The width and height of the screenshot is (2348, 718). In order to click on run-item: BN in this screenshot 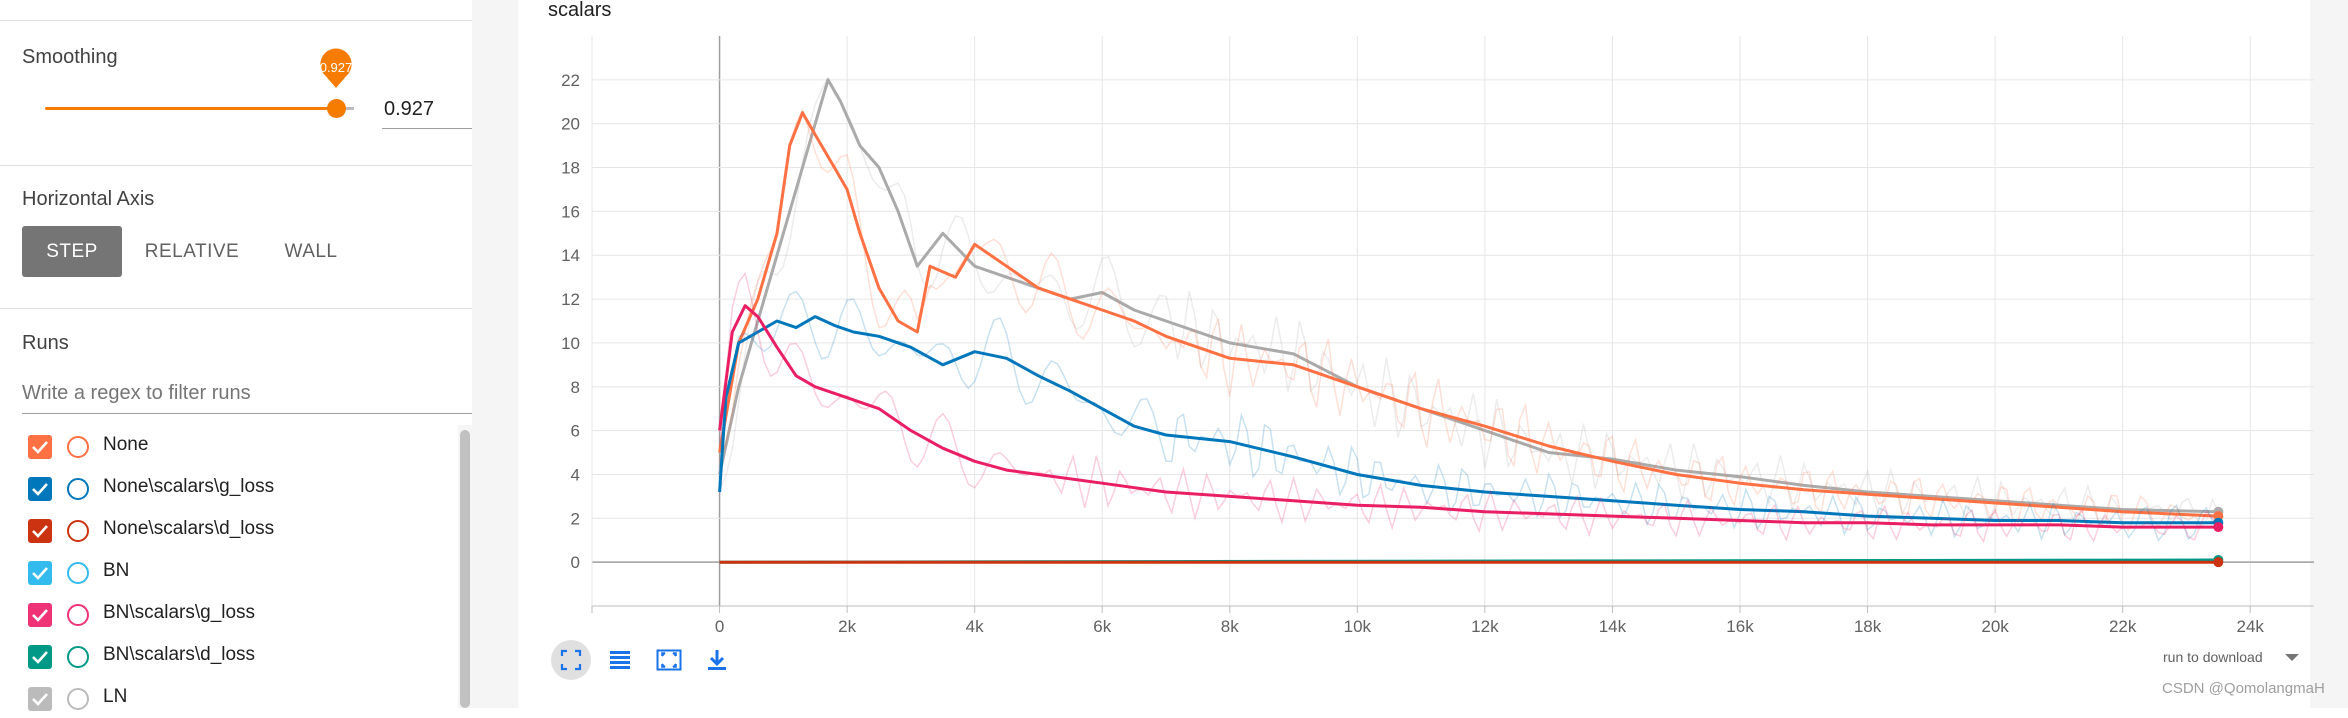, I will do `click(230, 571)`.